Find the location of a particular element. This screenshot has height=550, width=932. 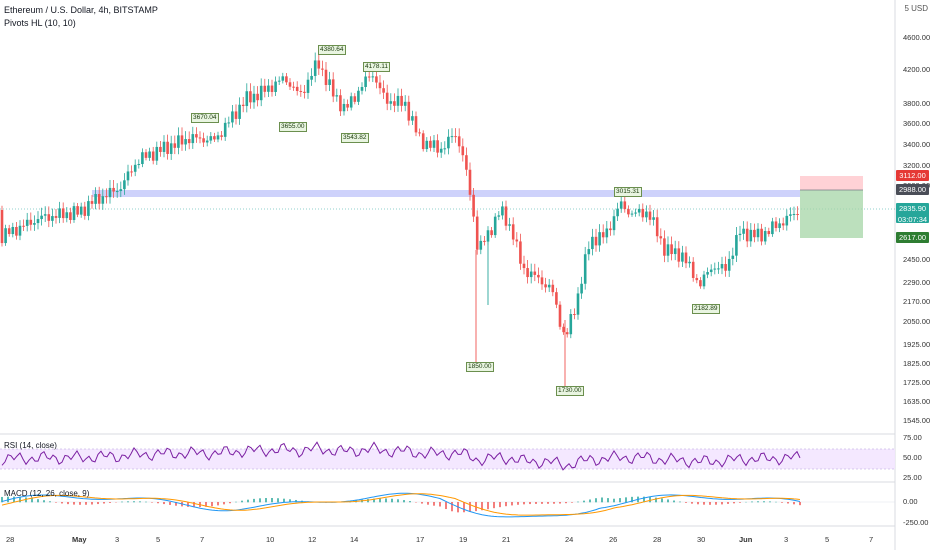

rsi-title: RSI (14, close) is located at coordinates (30, 445).